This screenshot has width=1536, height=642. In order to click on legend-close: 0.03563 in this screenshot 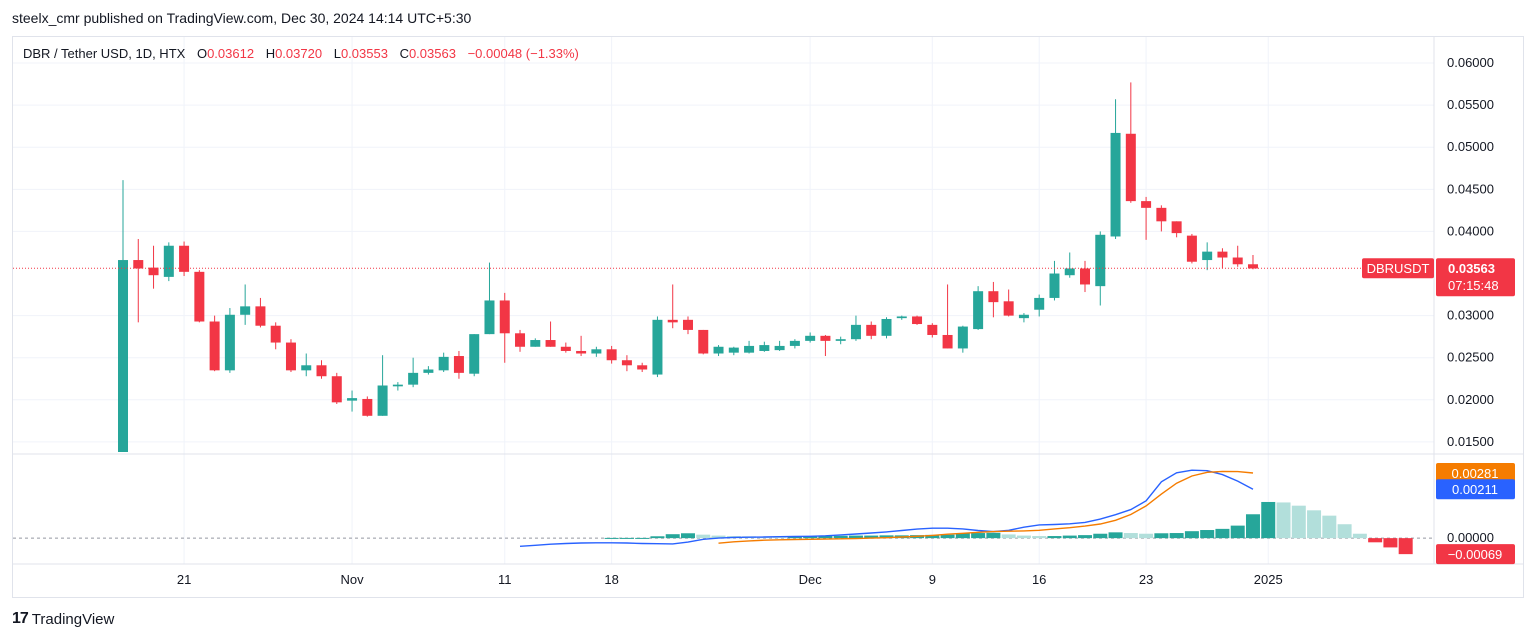, I will do `click(432, 53)`.